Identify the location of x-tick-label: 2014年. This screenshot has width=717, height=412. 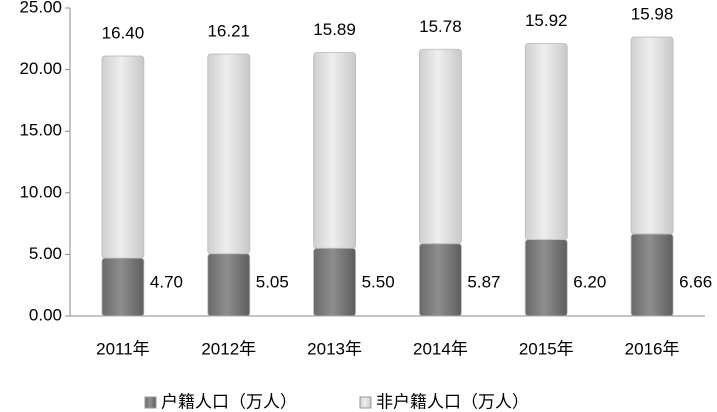
(440, 348).